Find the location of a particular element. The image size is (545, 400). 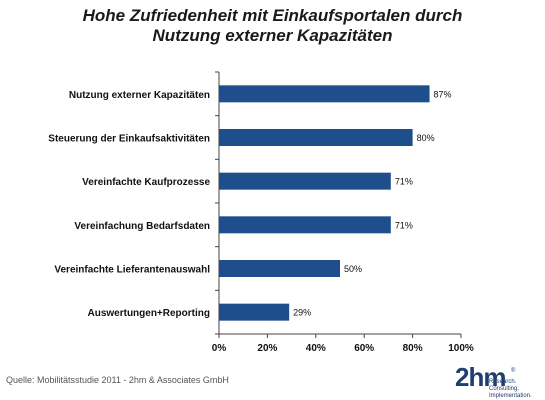

logo-mark: 2hm is located at coordinates (480, 377).